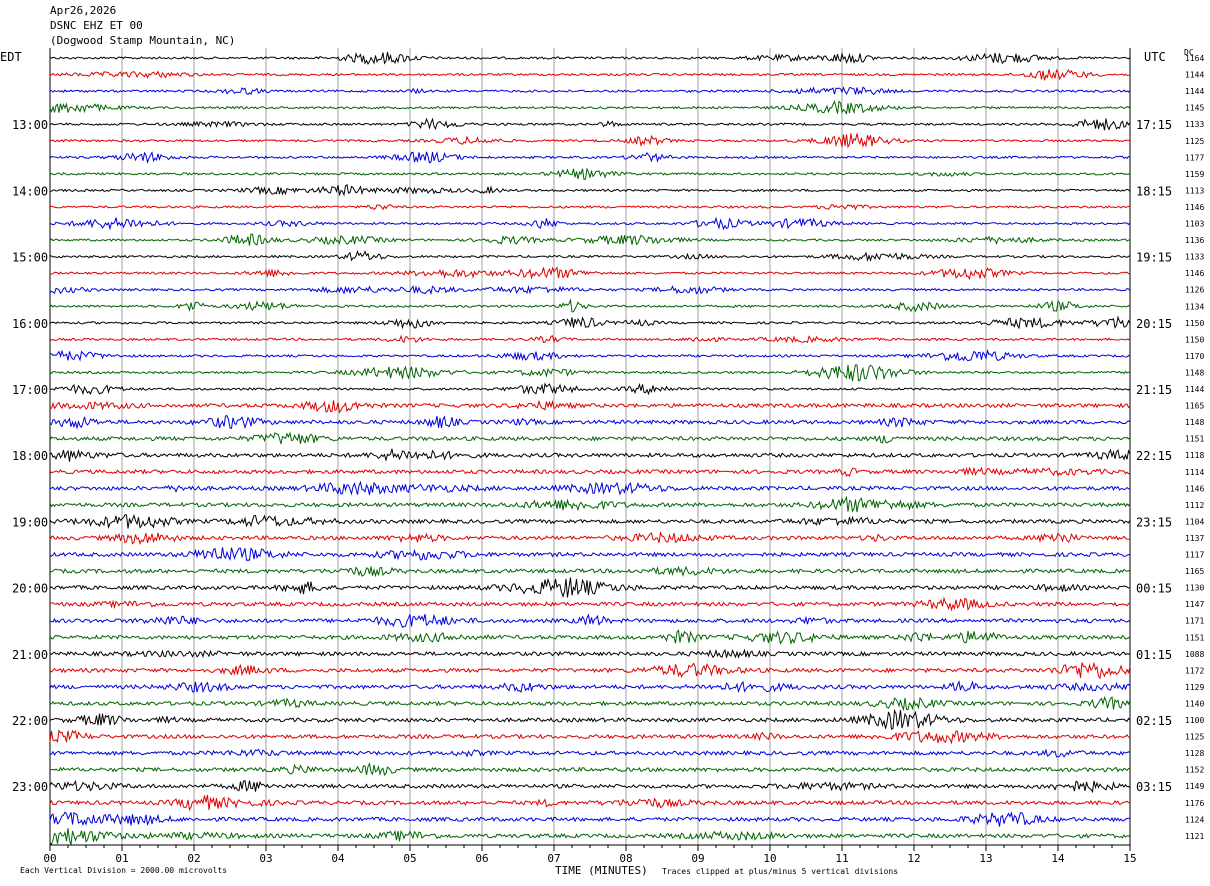  I want to click on left-timezone-label: EDT, so click(11, 57).